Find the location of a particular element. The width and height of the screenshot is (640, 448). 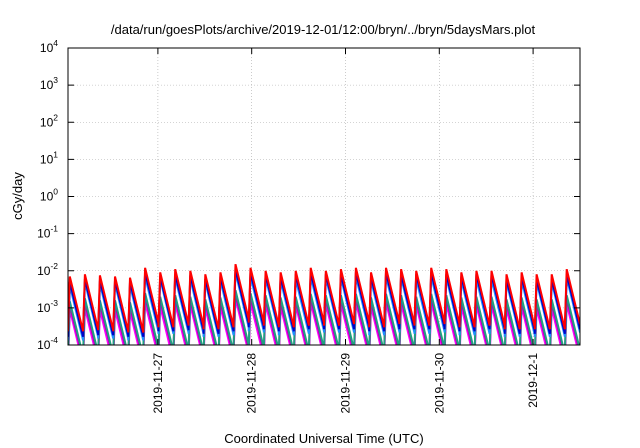

y-tick-label: 10¹ is located at coordinates (49, 157).